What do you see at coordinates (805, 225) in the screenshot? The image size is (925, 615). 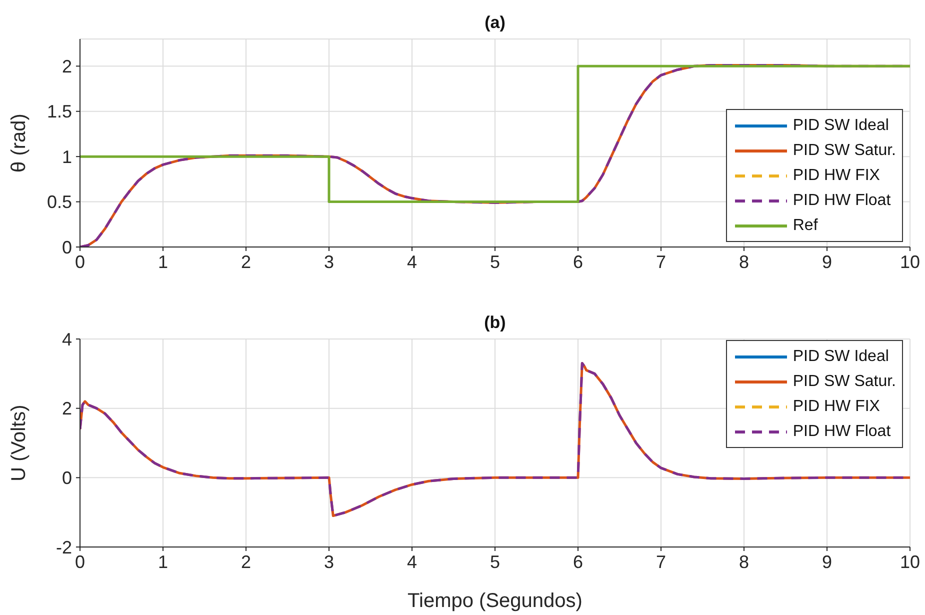 I see `legend-label: Ref` at bounding box center [805, 225].